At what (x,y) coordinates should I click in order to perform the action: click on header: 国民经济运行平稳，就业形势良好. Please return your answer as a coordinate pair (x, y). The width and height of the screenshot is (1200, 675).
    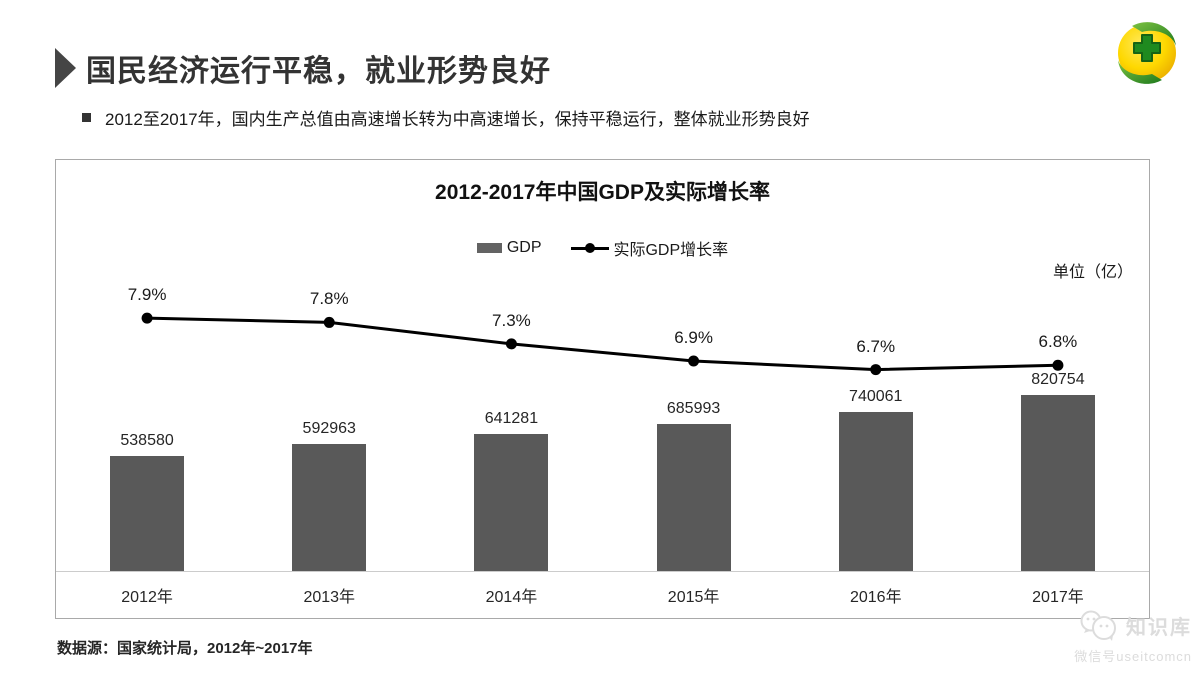
    Looking at the image, I should click on (303, 68).